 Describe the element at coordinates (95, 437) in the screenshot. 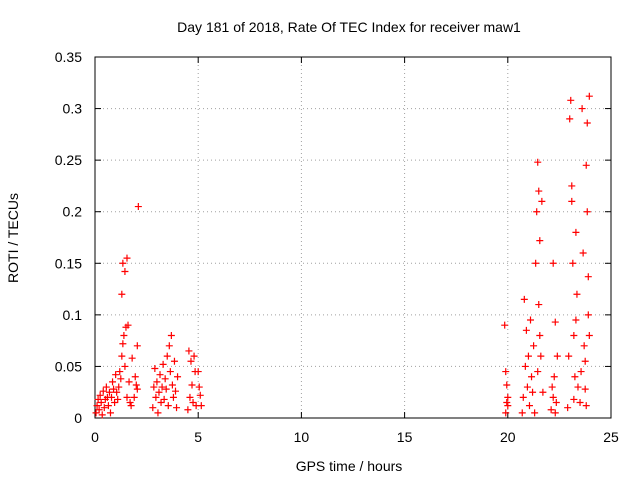

I see `x-tick-label: 0` at that location.